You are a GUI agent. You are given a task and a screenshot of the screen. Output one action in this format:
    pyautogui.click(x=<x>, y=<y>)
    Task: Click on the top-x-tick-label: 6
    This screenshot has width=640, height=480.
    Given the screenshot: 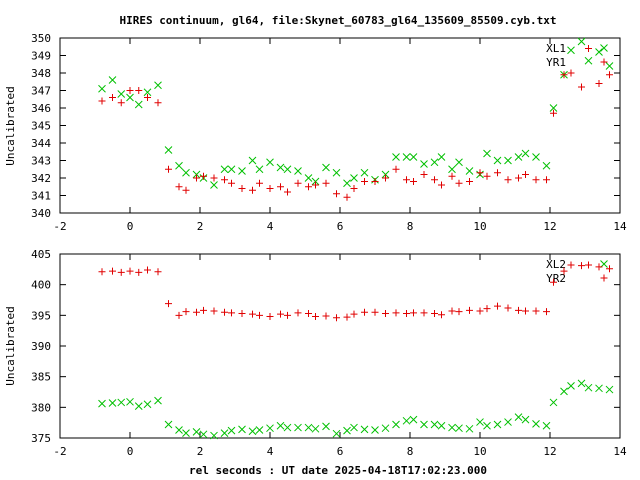 What is the action you would take?
    pyautogui.click(x=340, y=226)
    